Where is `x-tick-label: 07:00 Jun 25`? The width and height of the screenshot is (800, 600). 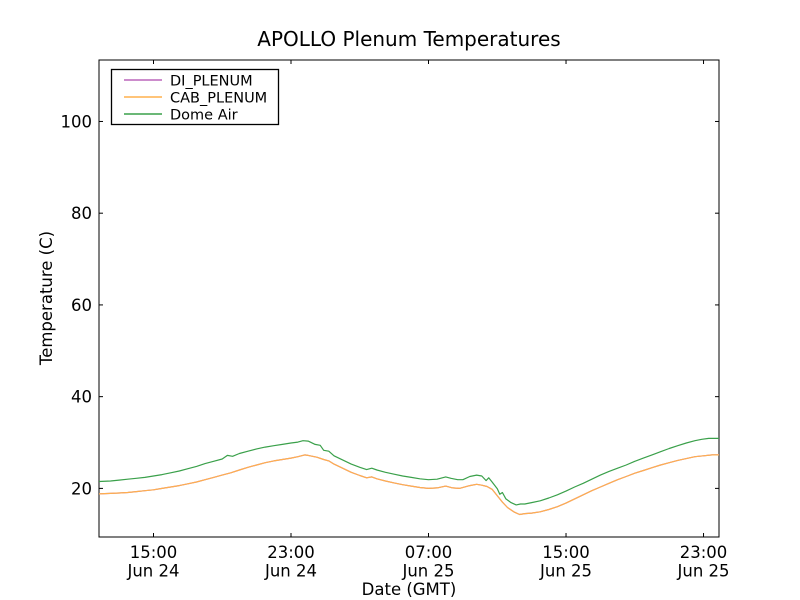 x-tick-label: 07:00 Jun 25 is located at coordinates (427, 562).